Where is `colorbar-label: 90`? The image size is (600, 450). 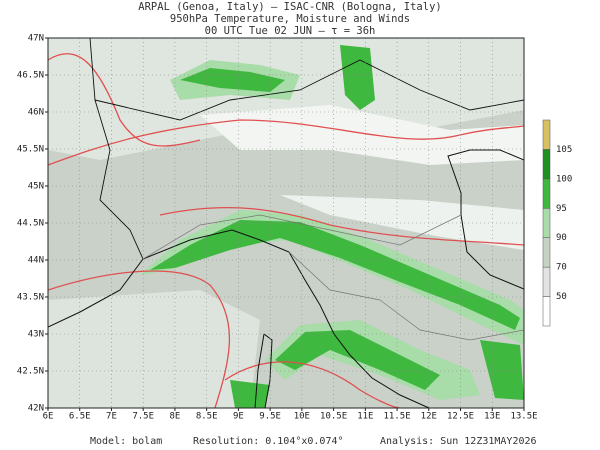
colorbar-label: 90 is located at coordinates (561, 238).